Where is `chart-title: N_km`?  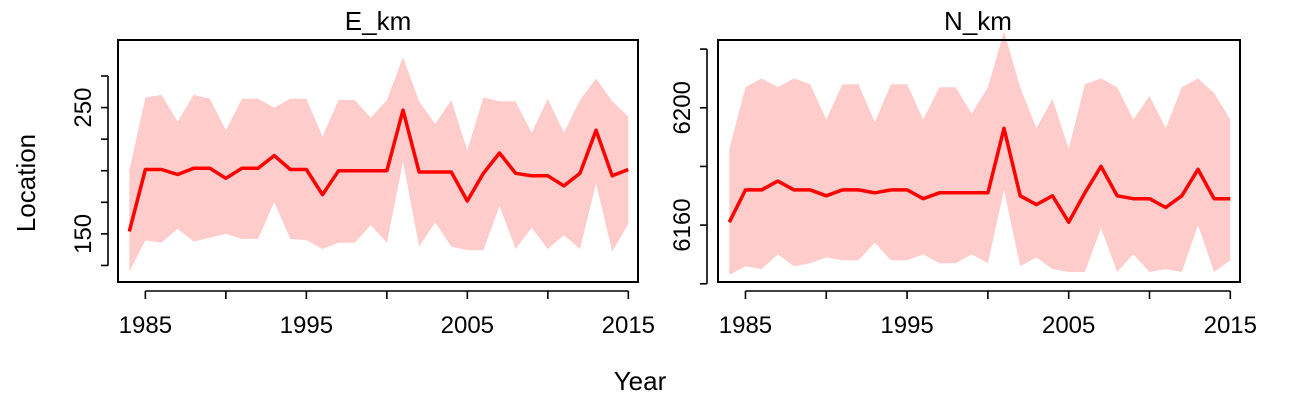 chart-title: N_km is located at coordinates (978, 21).